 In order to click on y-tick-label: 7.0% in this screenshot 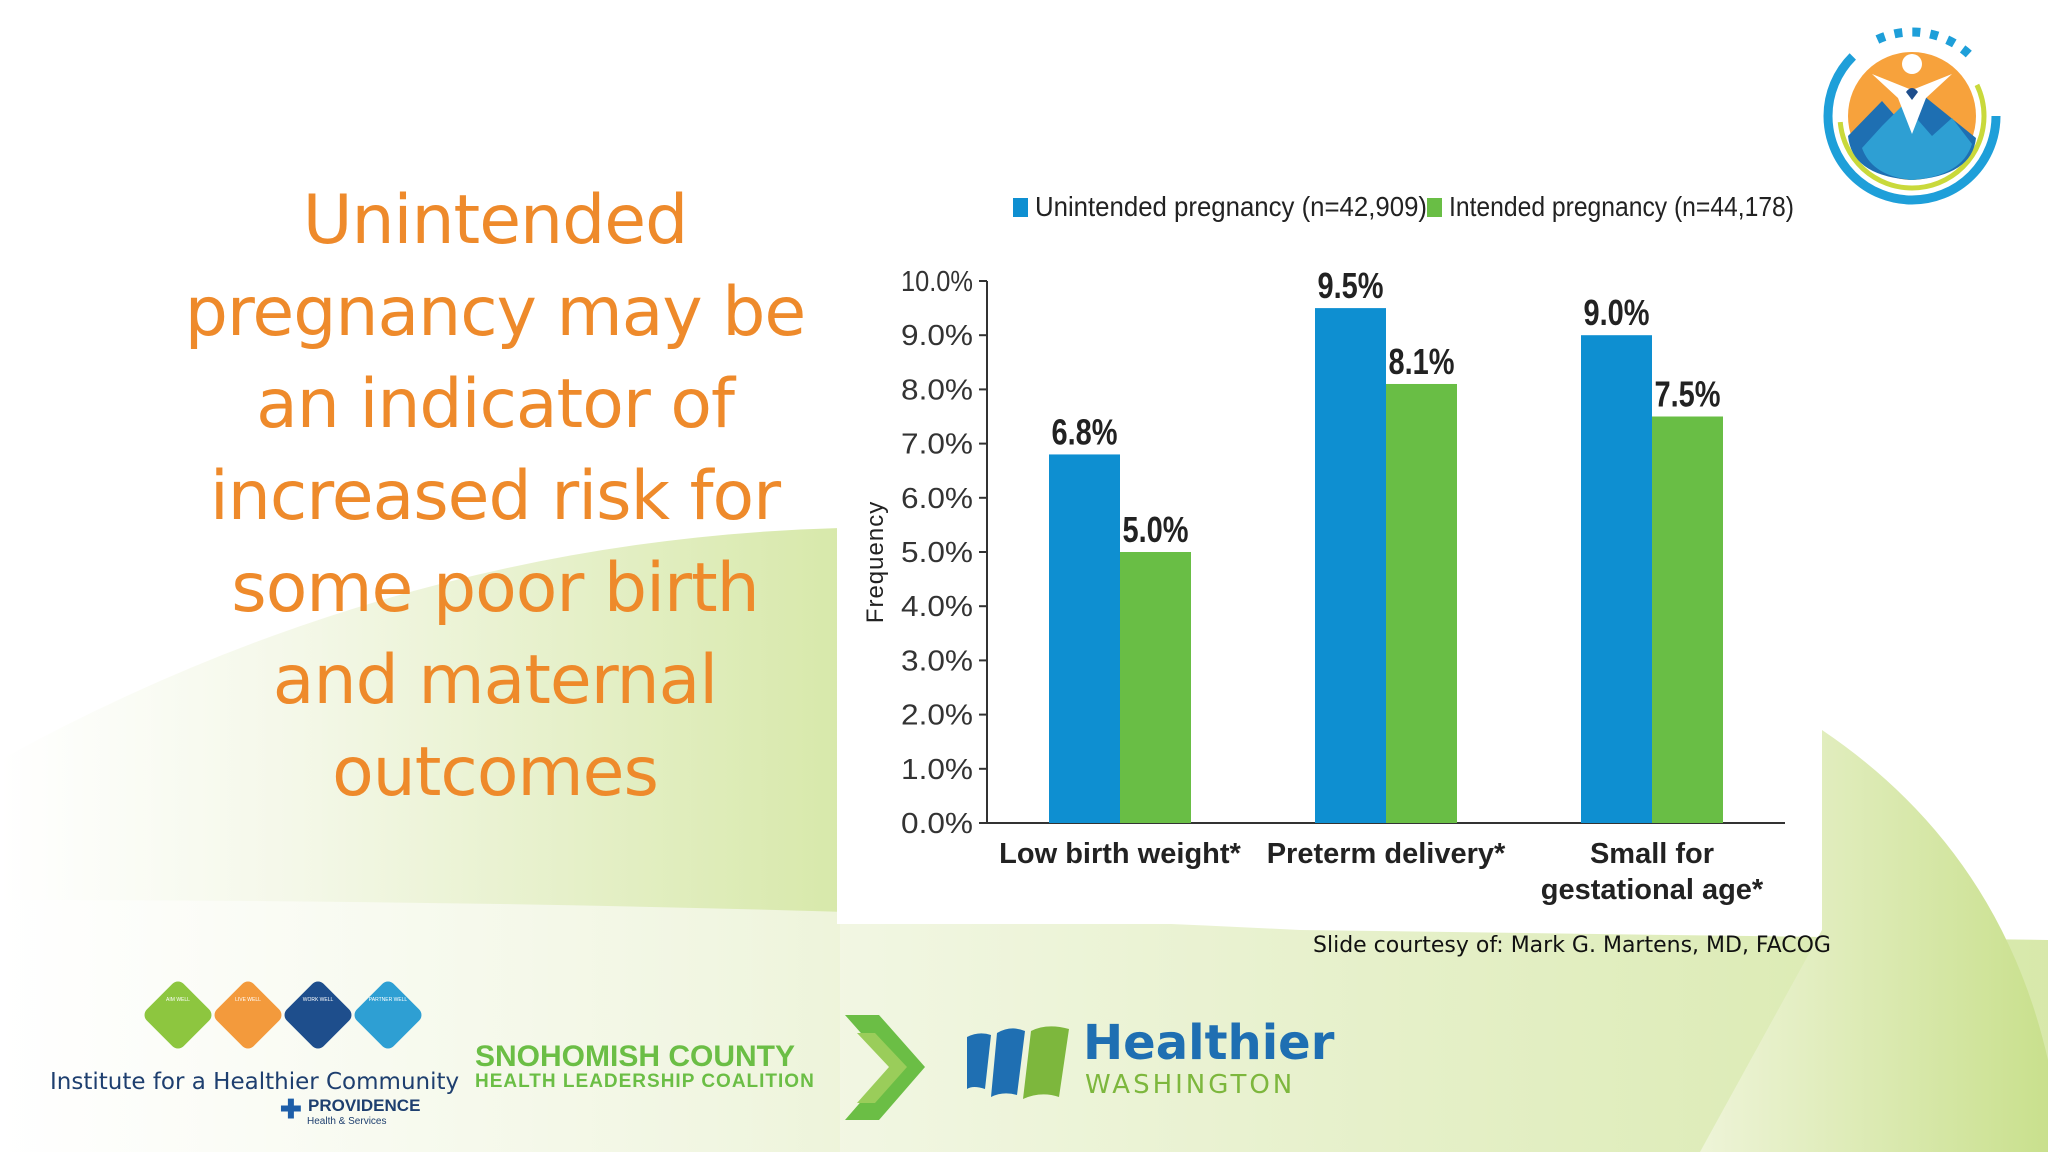, I will do `click(937, 445)`.